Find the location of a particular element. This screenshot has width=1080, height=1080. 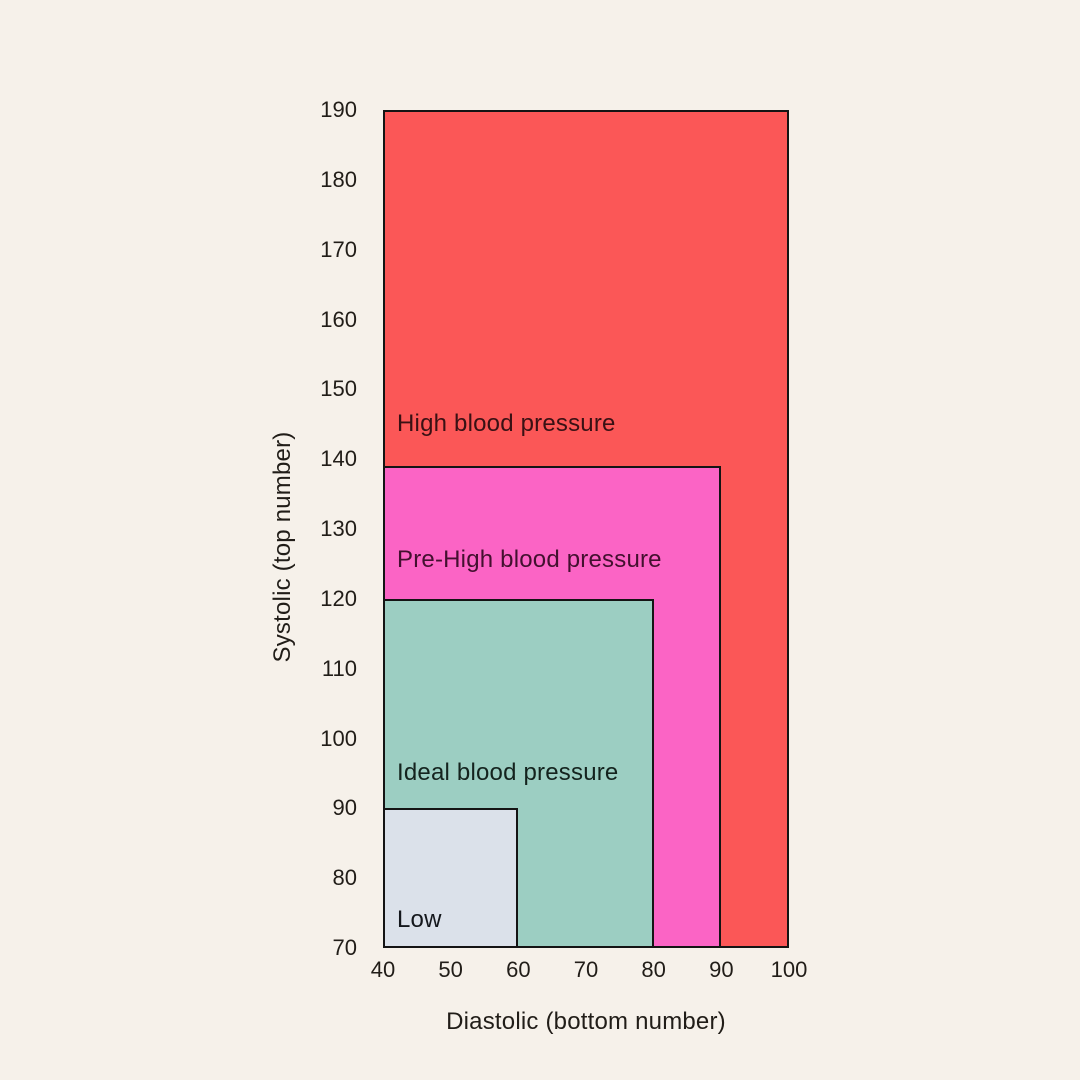

x-tick-label-100: 100 is located at coordinates (789, 969).